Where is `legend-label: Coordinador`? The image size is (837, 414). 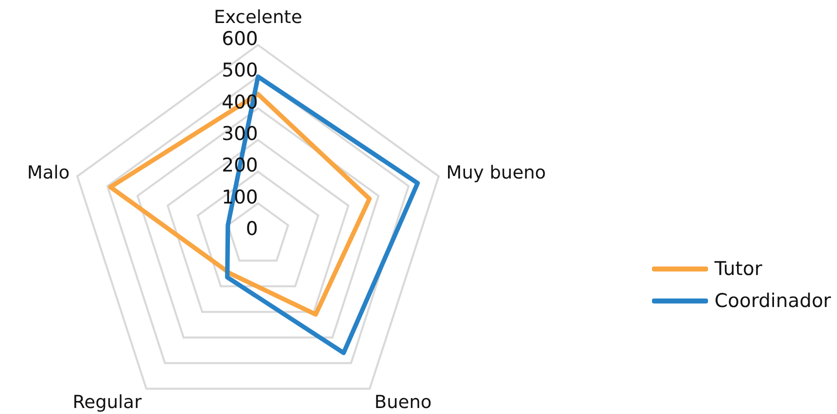 legend-label: Coordinador is located at coordinates (772, 301).